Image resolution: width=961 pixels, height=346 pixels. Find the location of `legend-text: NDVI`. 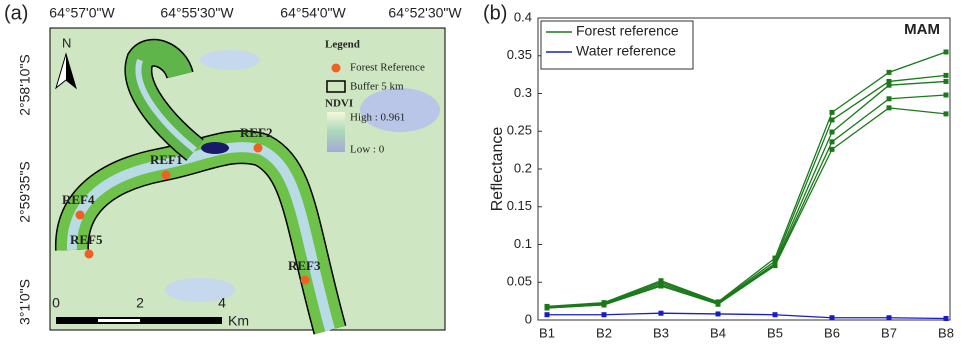

legend-text: NDVI is located at coordinates (339, 104).